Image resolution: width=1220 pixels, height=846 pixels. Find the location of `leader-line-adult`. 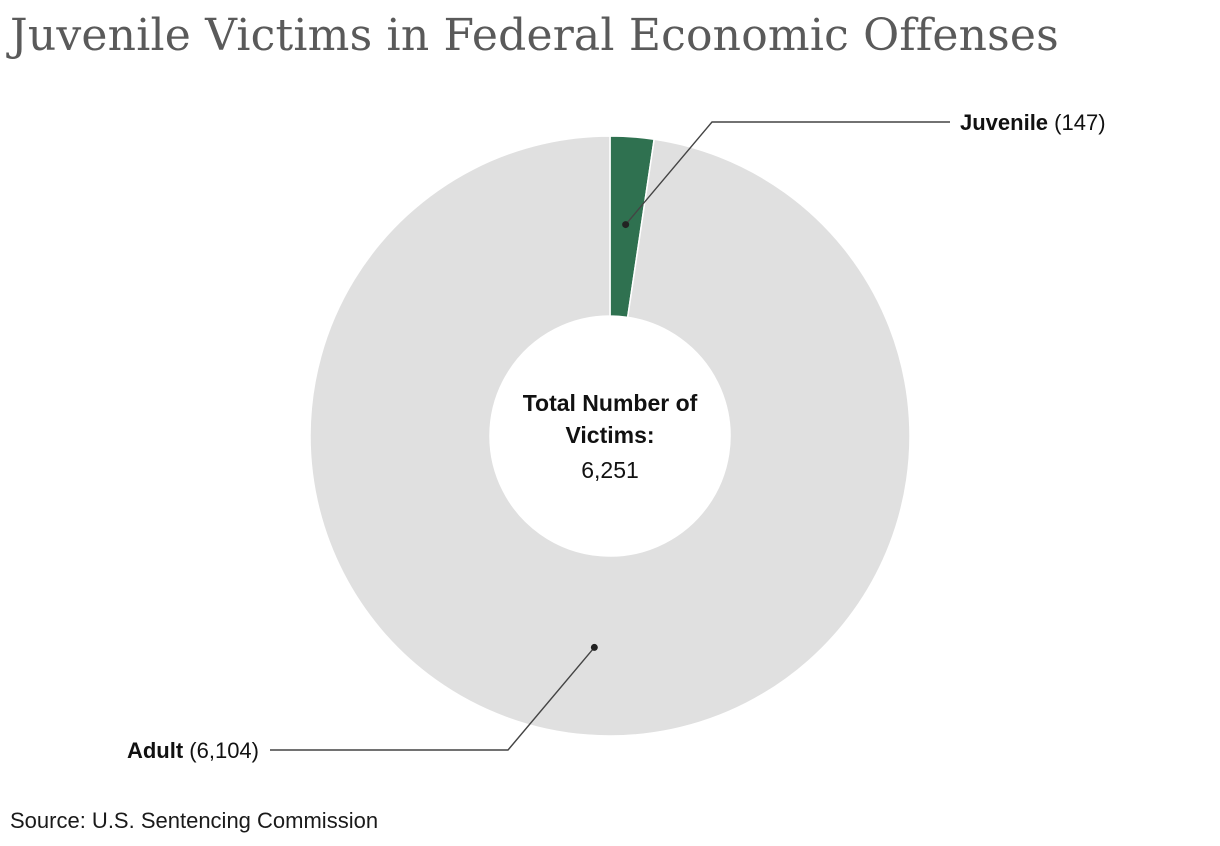

leader-line-adult is located at coordinates (432, 698).